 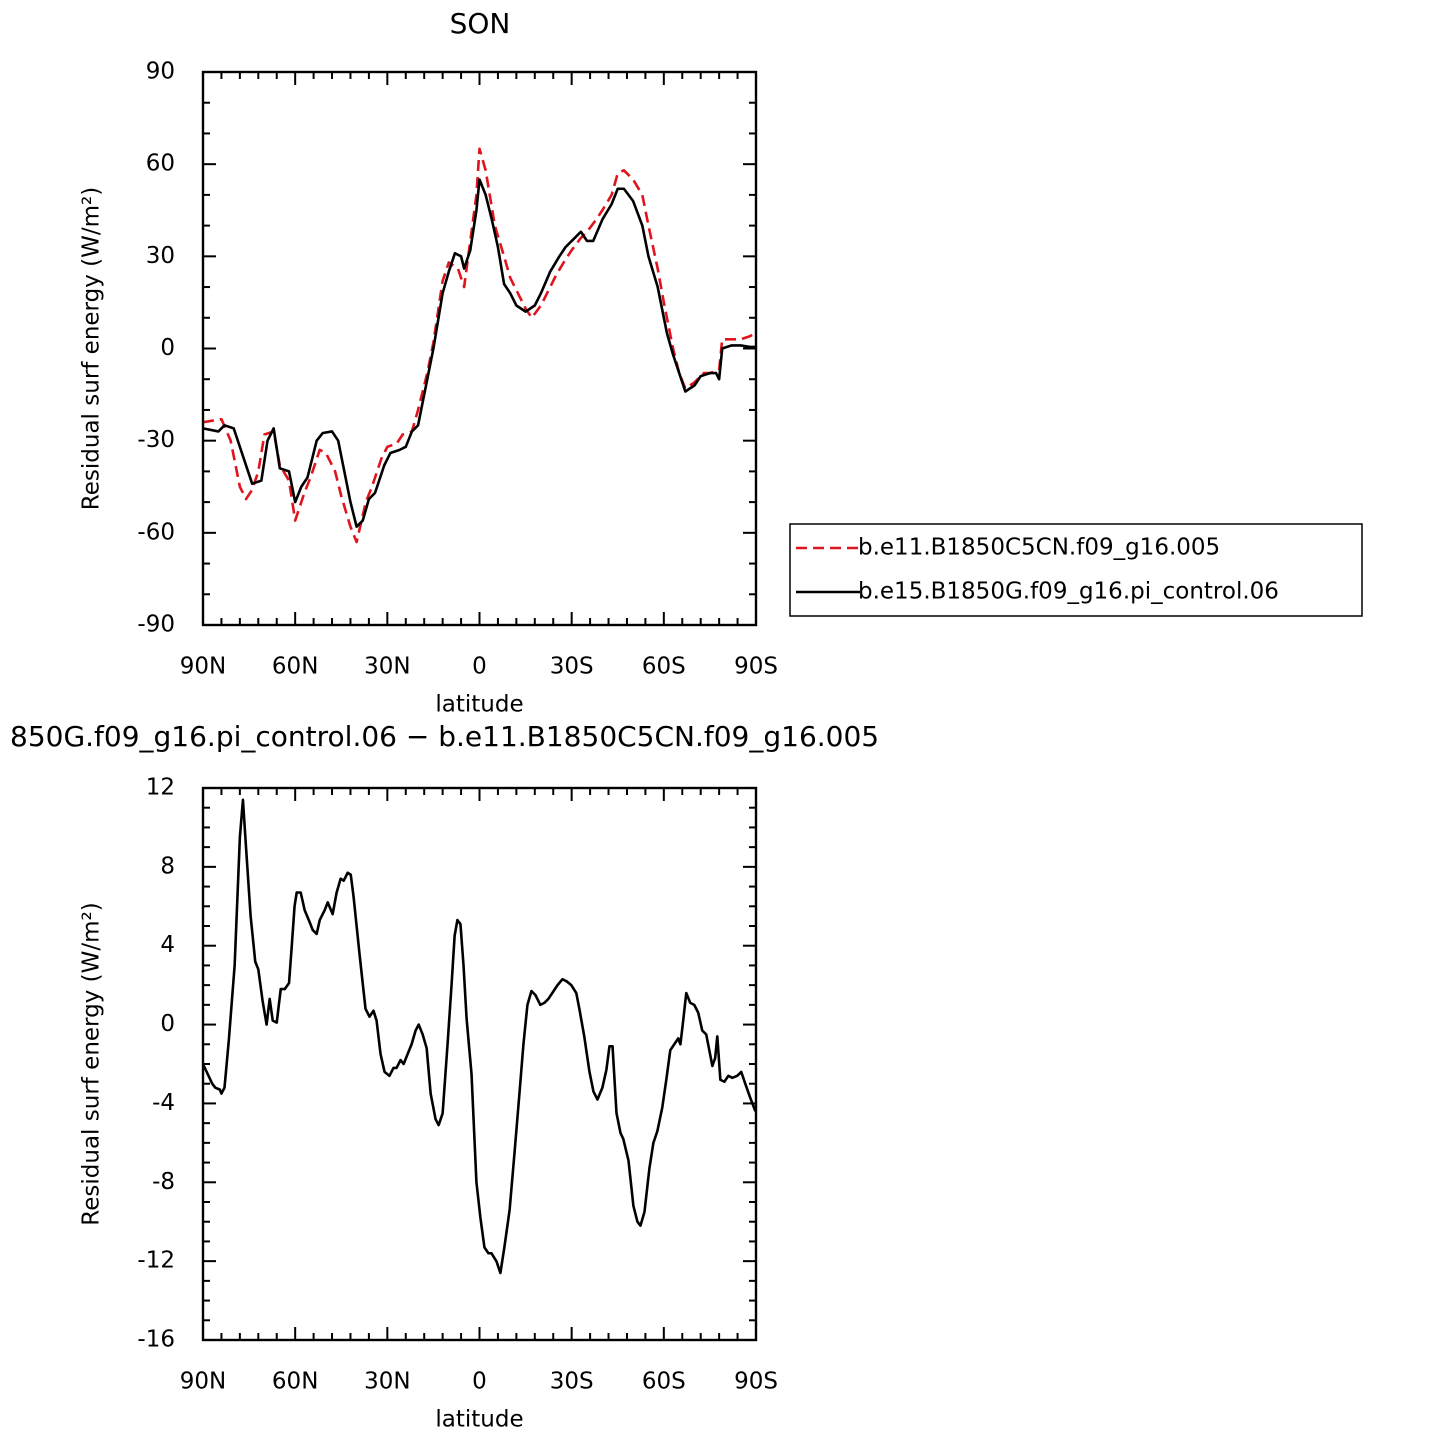 I want to click on y-tick-label: 90, so click(x=160, y=72).